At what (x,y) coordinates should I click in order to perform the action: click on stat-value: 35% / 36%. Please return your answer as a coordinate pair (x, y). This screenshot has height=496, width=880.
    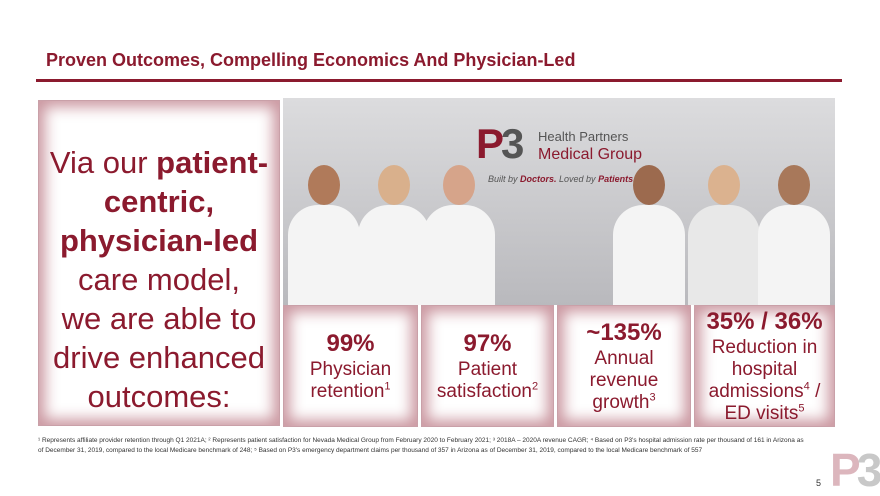
    Looking at the image, I should click on (764, 321).